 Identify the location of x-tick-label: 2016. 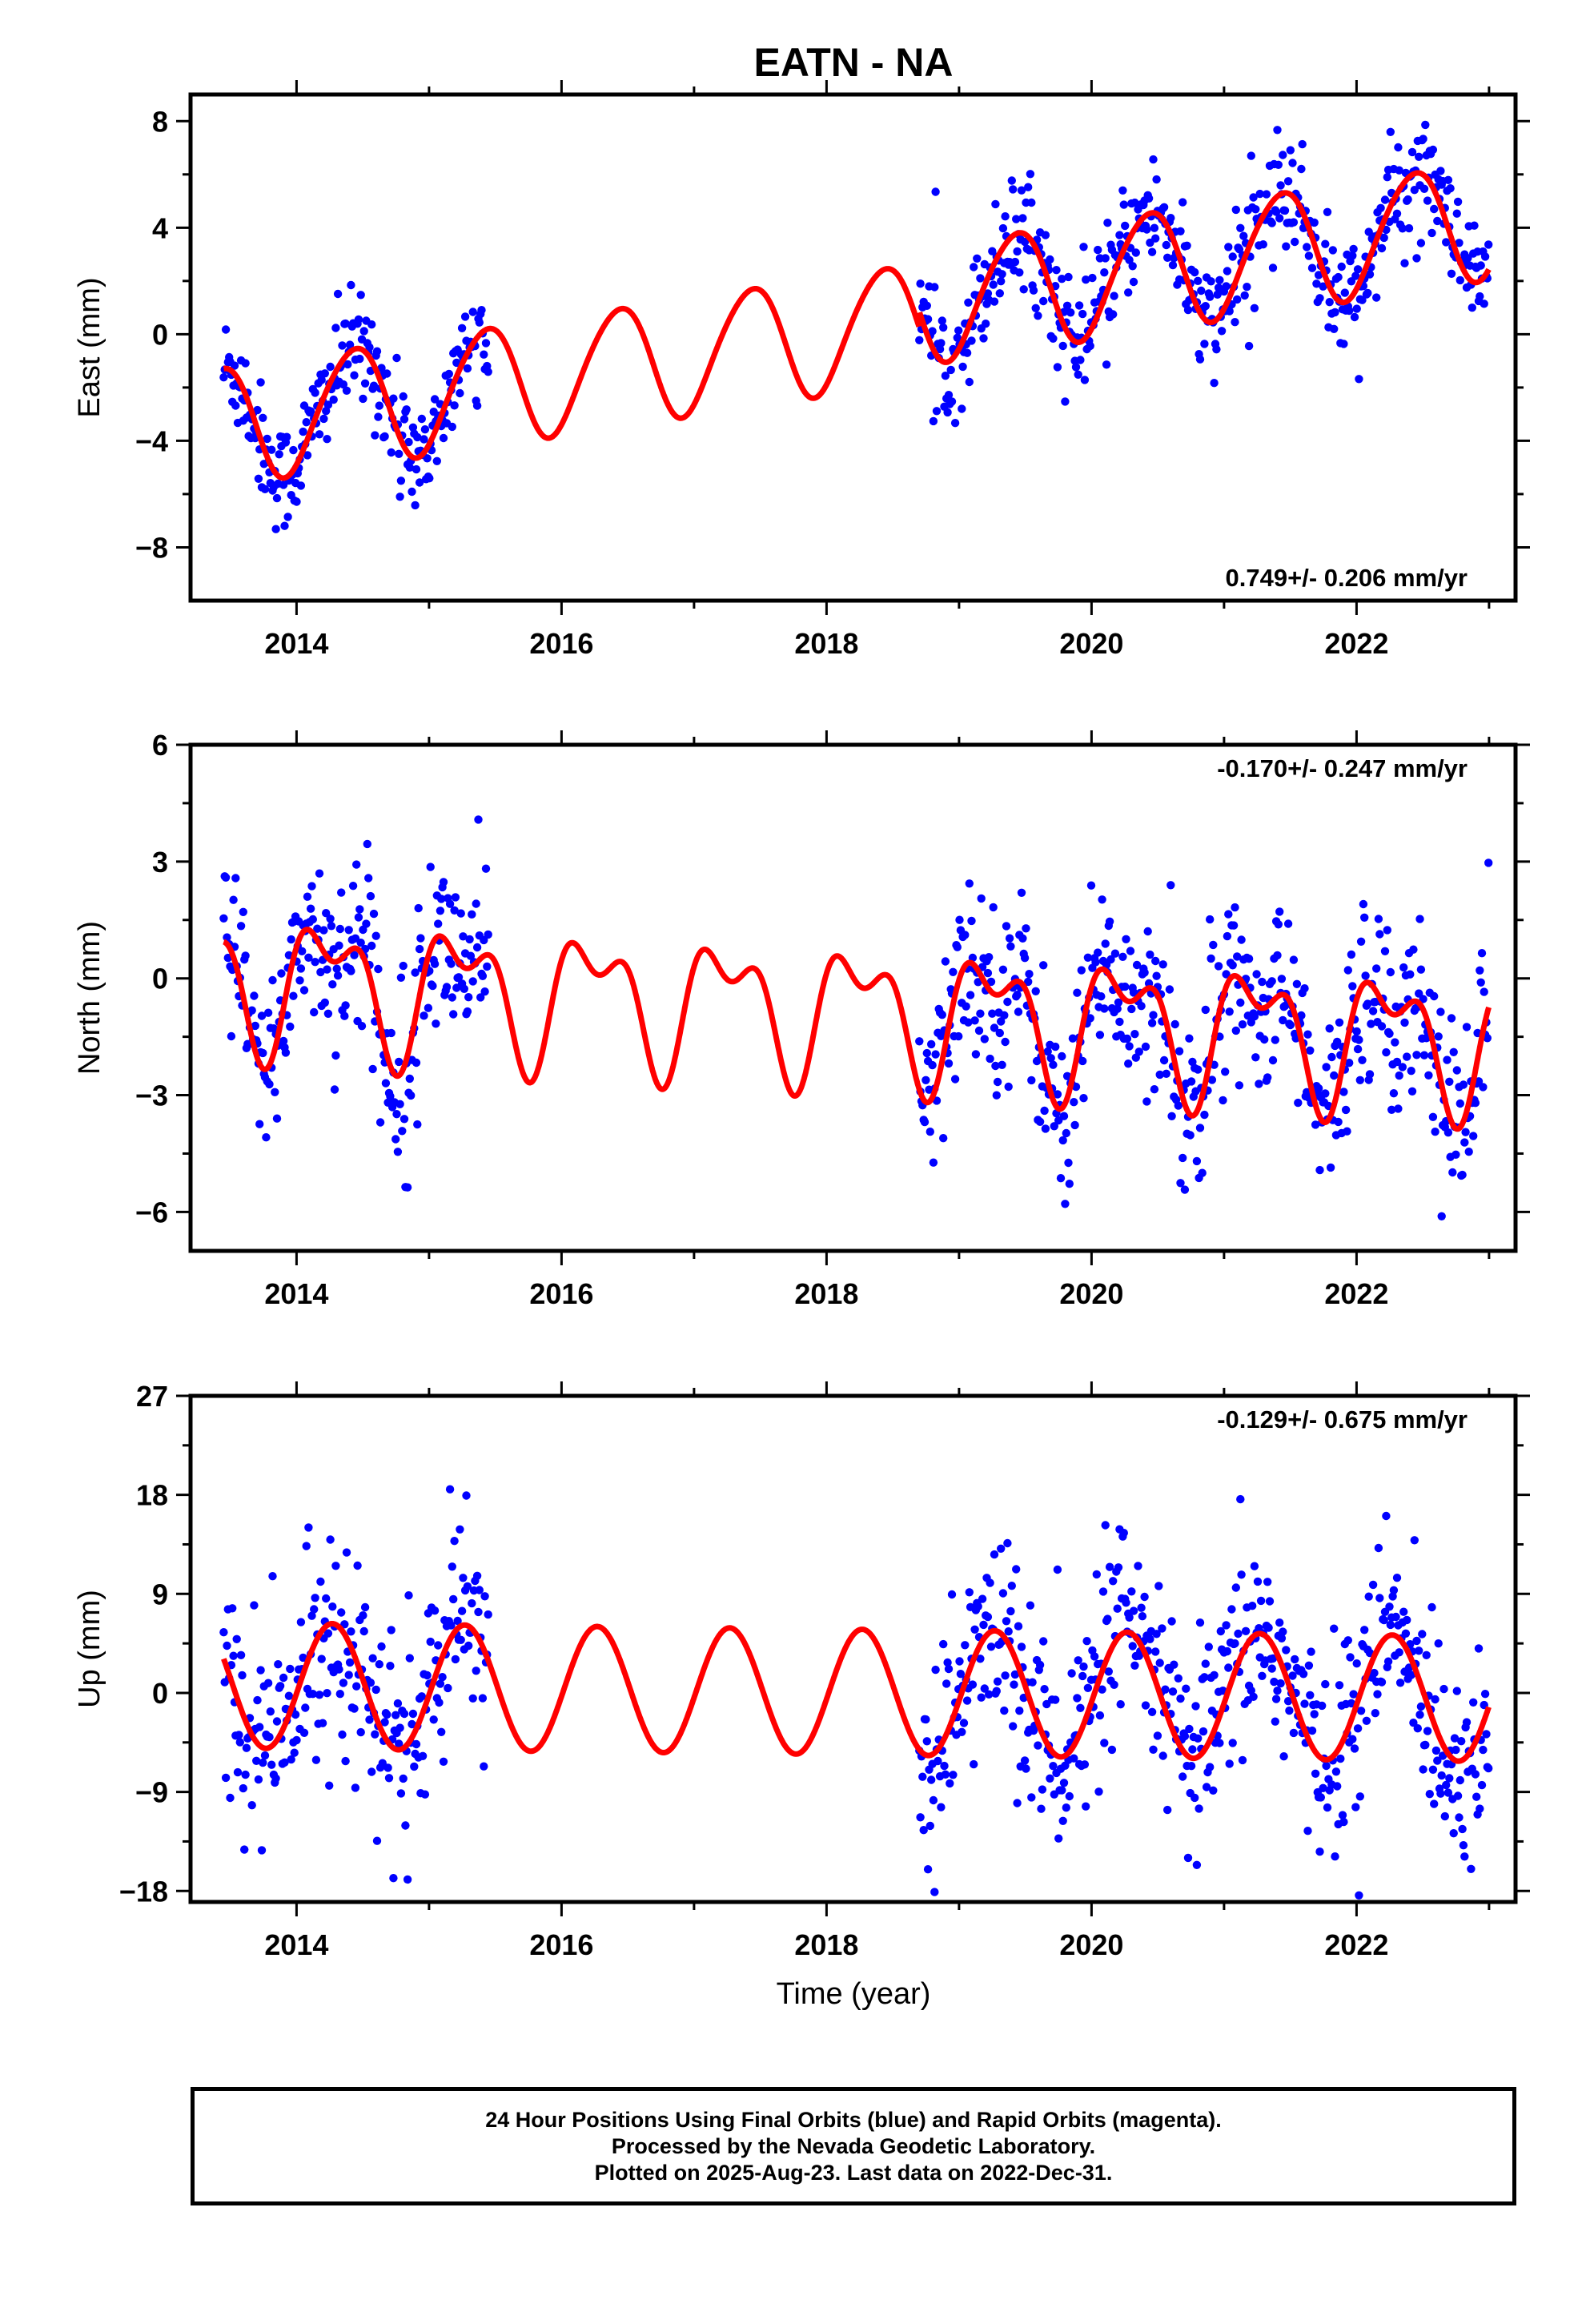
(561, 1944).